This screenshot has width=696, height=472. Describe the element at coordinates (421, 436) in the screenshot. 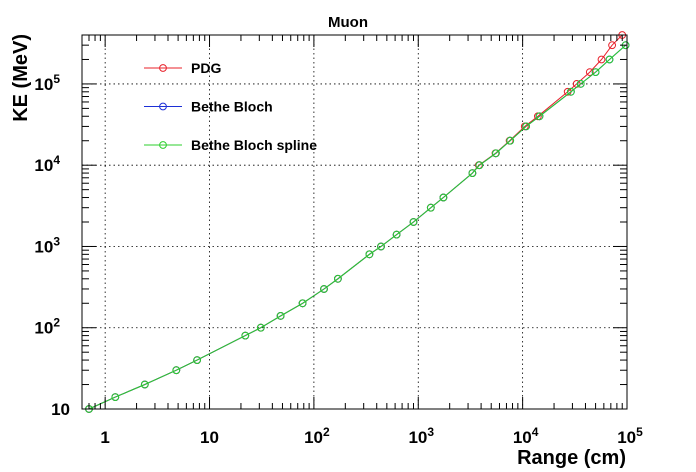

I see `x-tick-label: 10³` at that location.